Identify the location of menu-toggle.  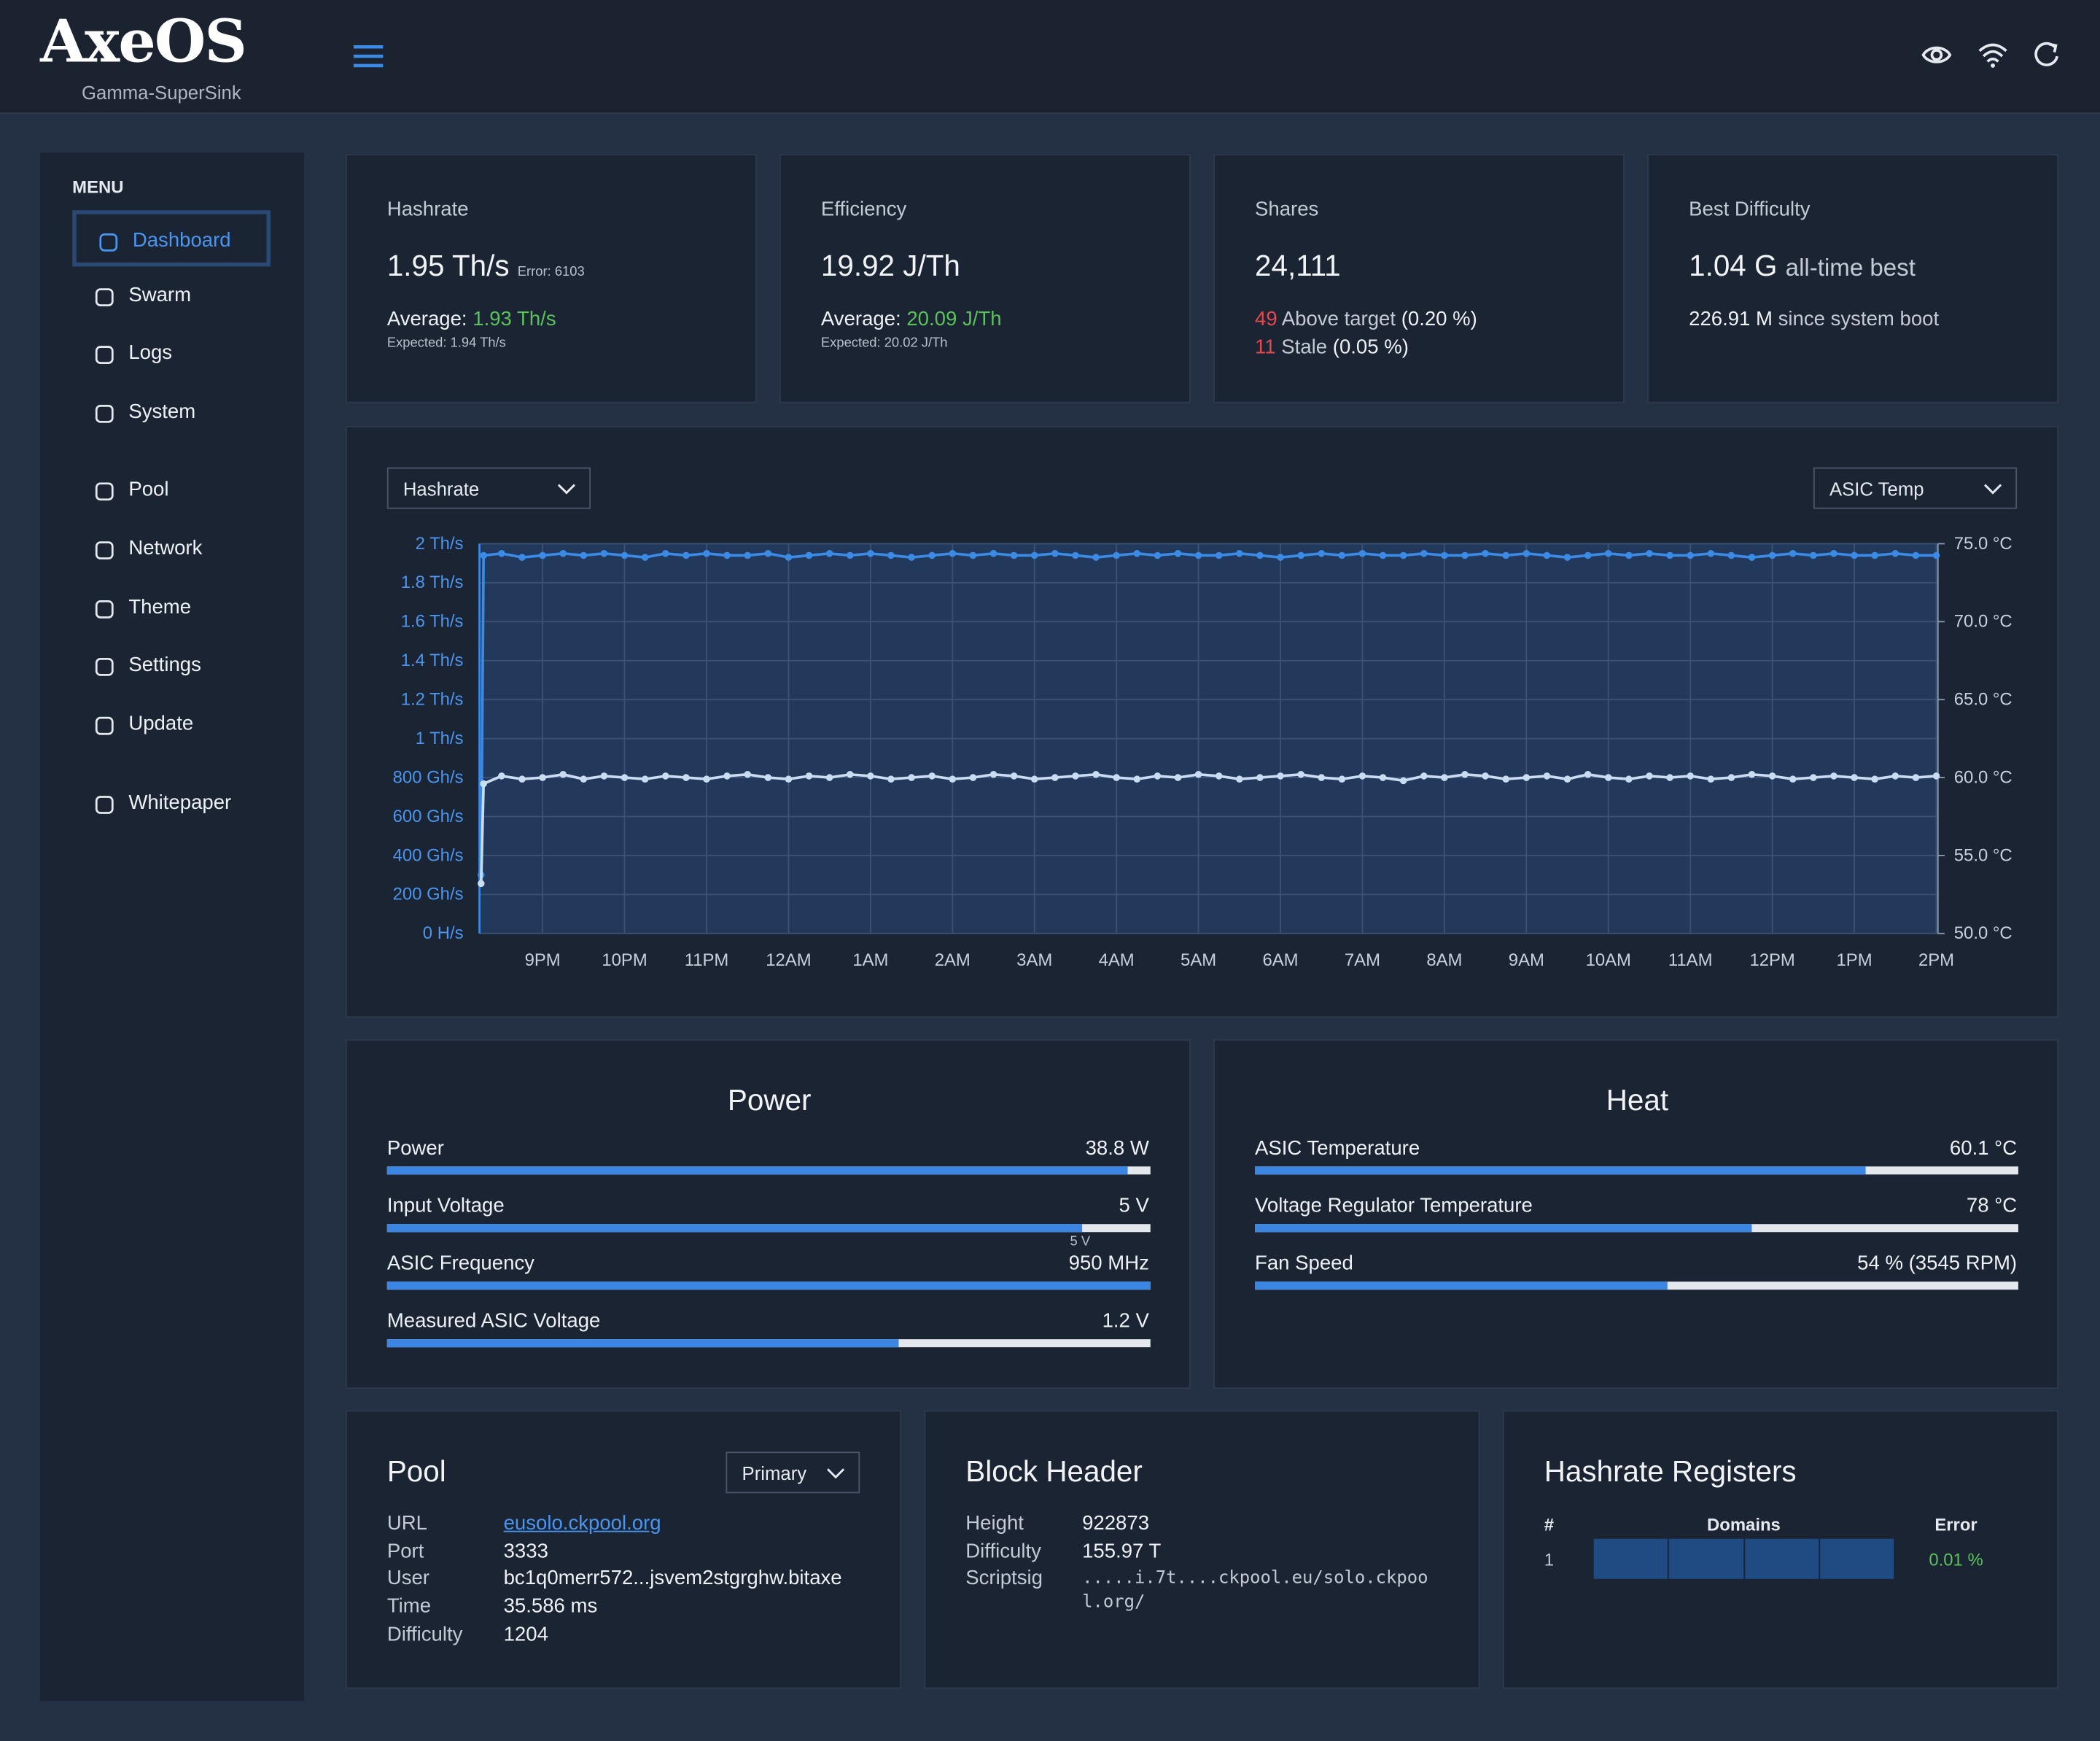
(368, 56).